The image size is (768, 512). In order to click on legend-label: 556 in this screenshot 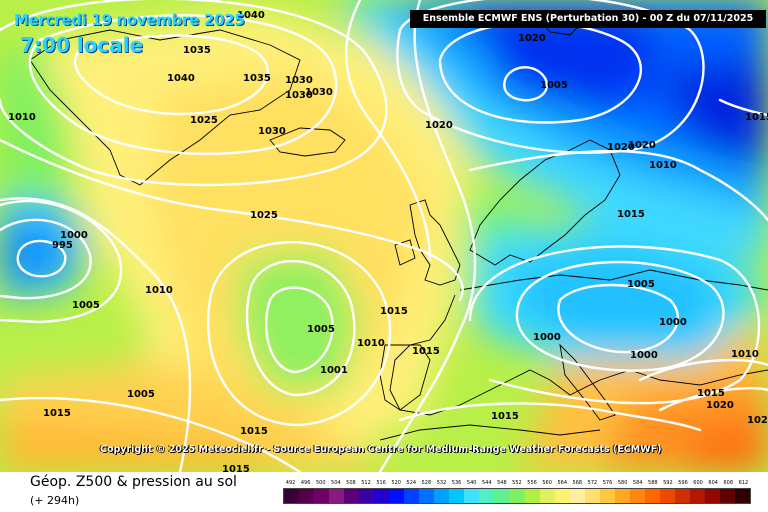, I will do `click(532, 483)`.